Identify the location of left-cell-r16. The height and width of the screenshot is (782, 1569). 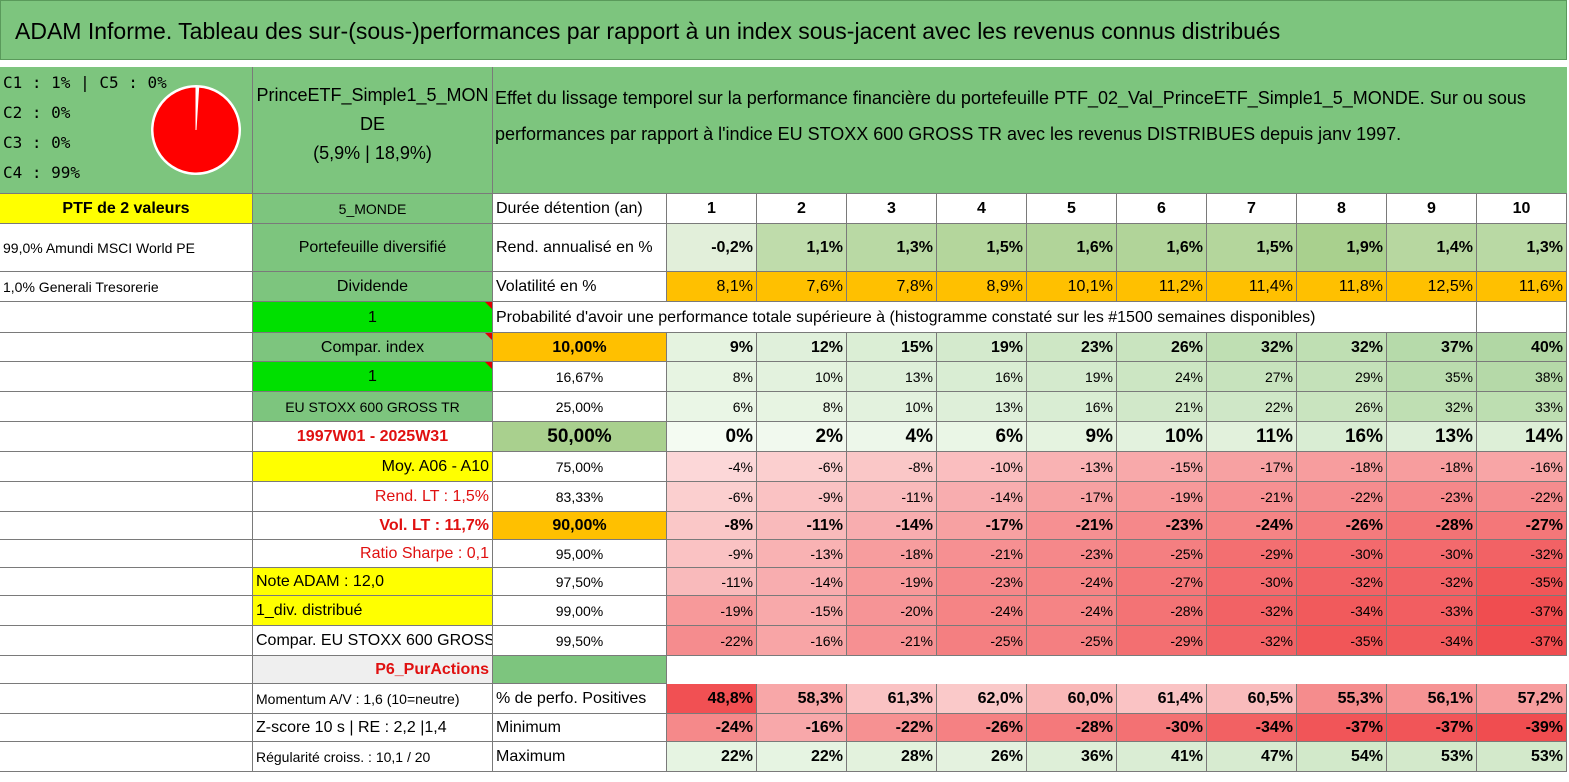
(126, 699).